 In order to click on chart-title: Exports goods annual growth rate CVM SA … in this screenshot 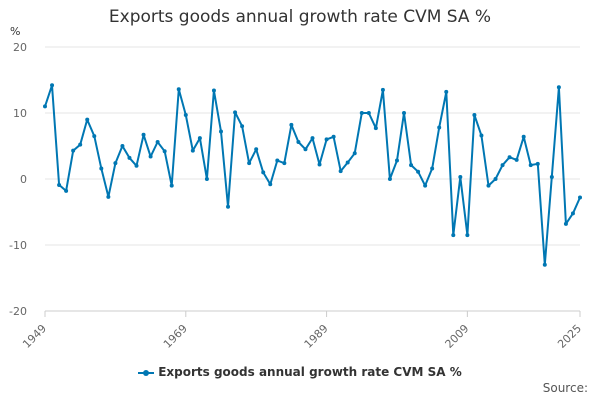, I will do `click(300, 17)`.